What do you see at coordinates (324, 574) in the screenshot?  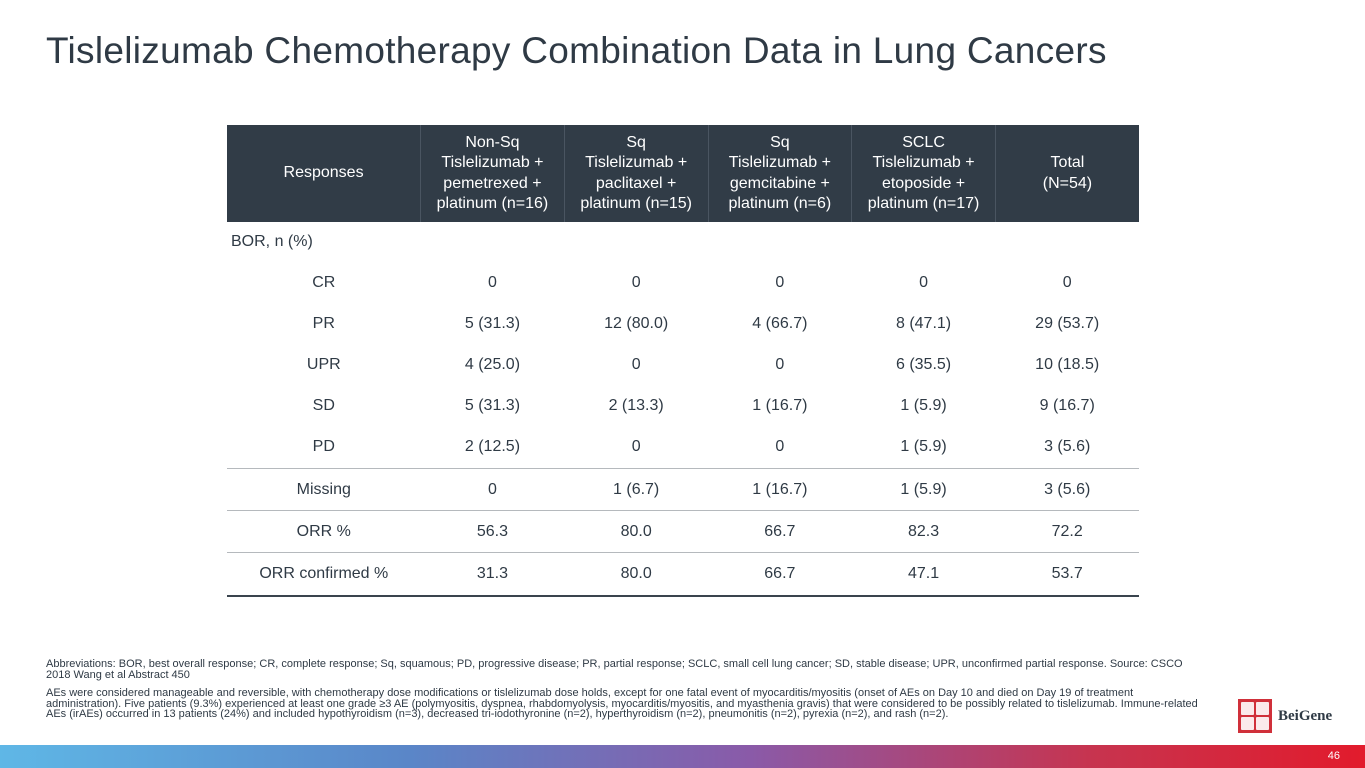 I see `row-label: ORR confirmed %` at bounding box center [324, 574].